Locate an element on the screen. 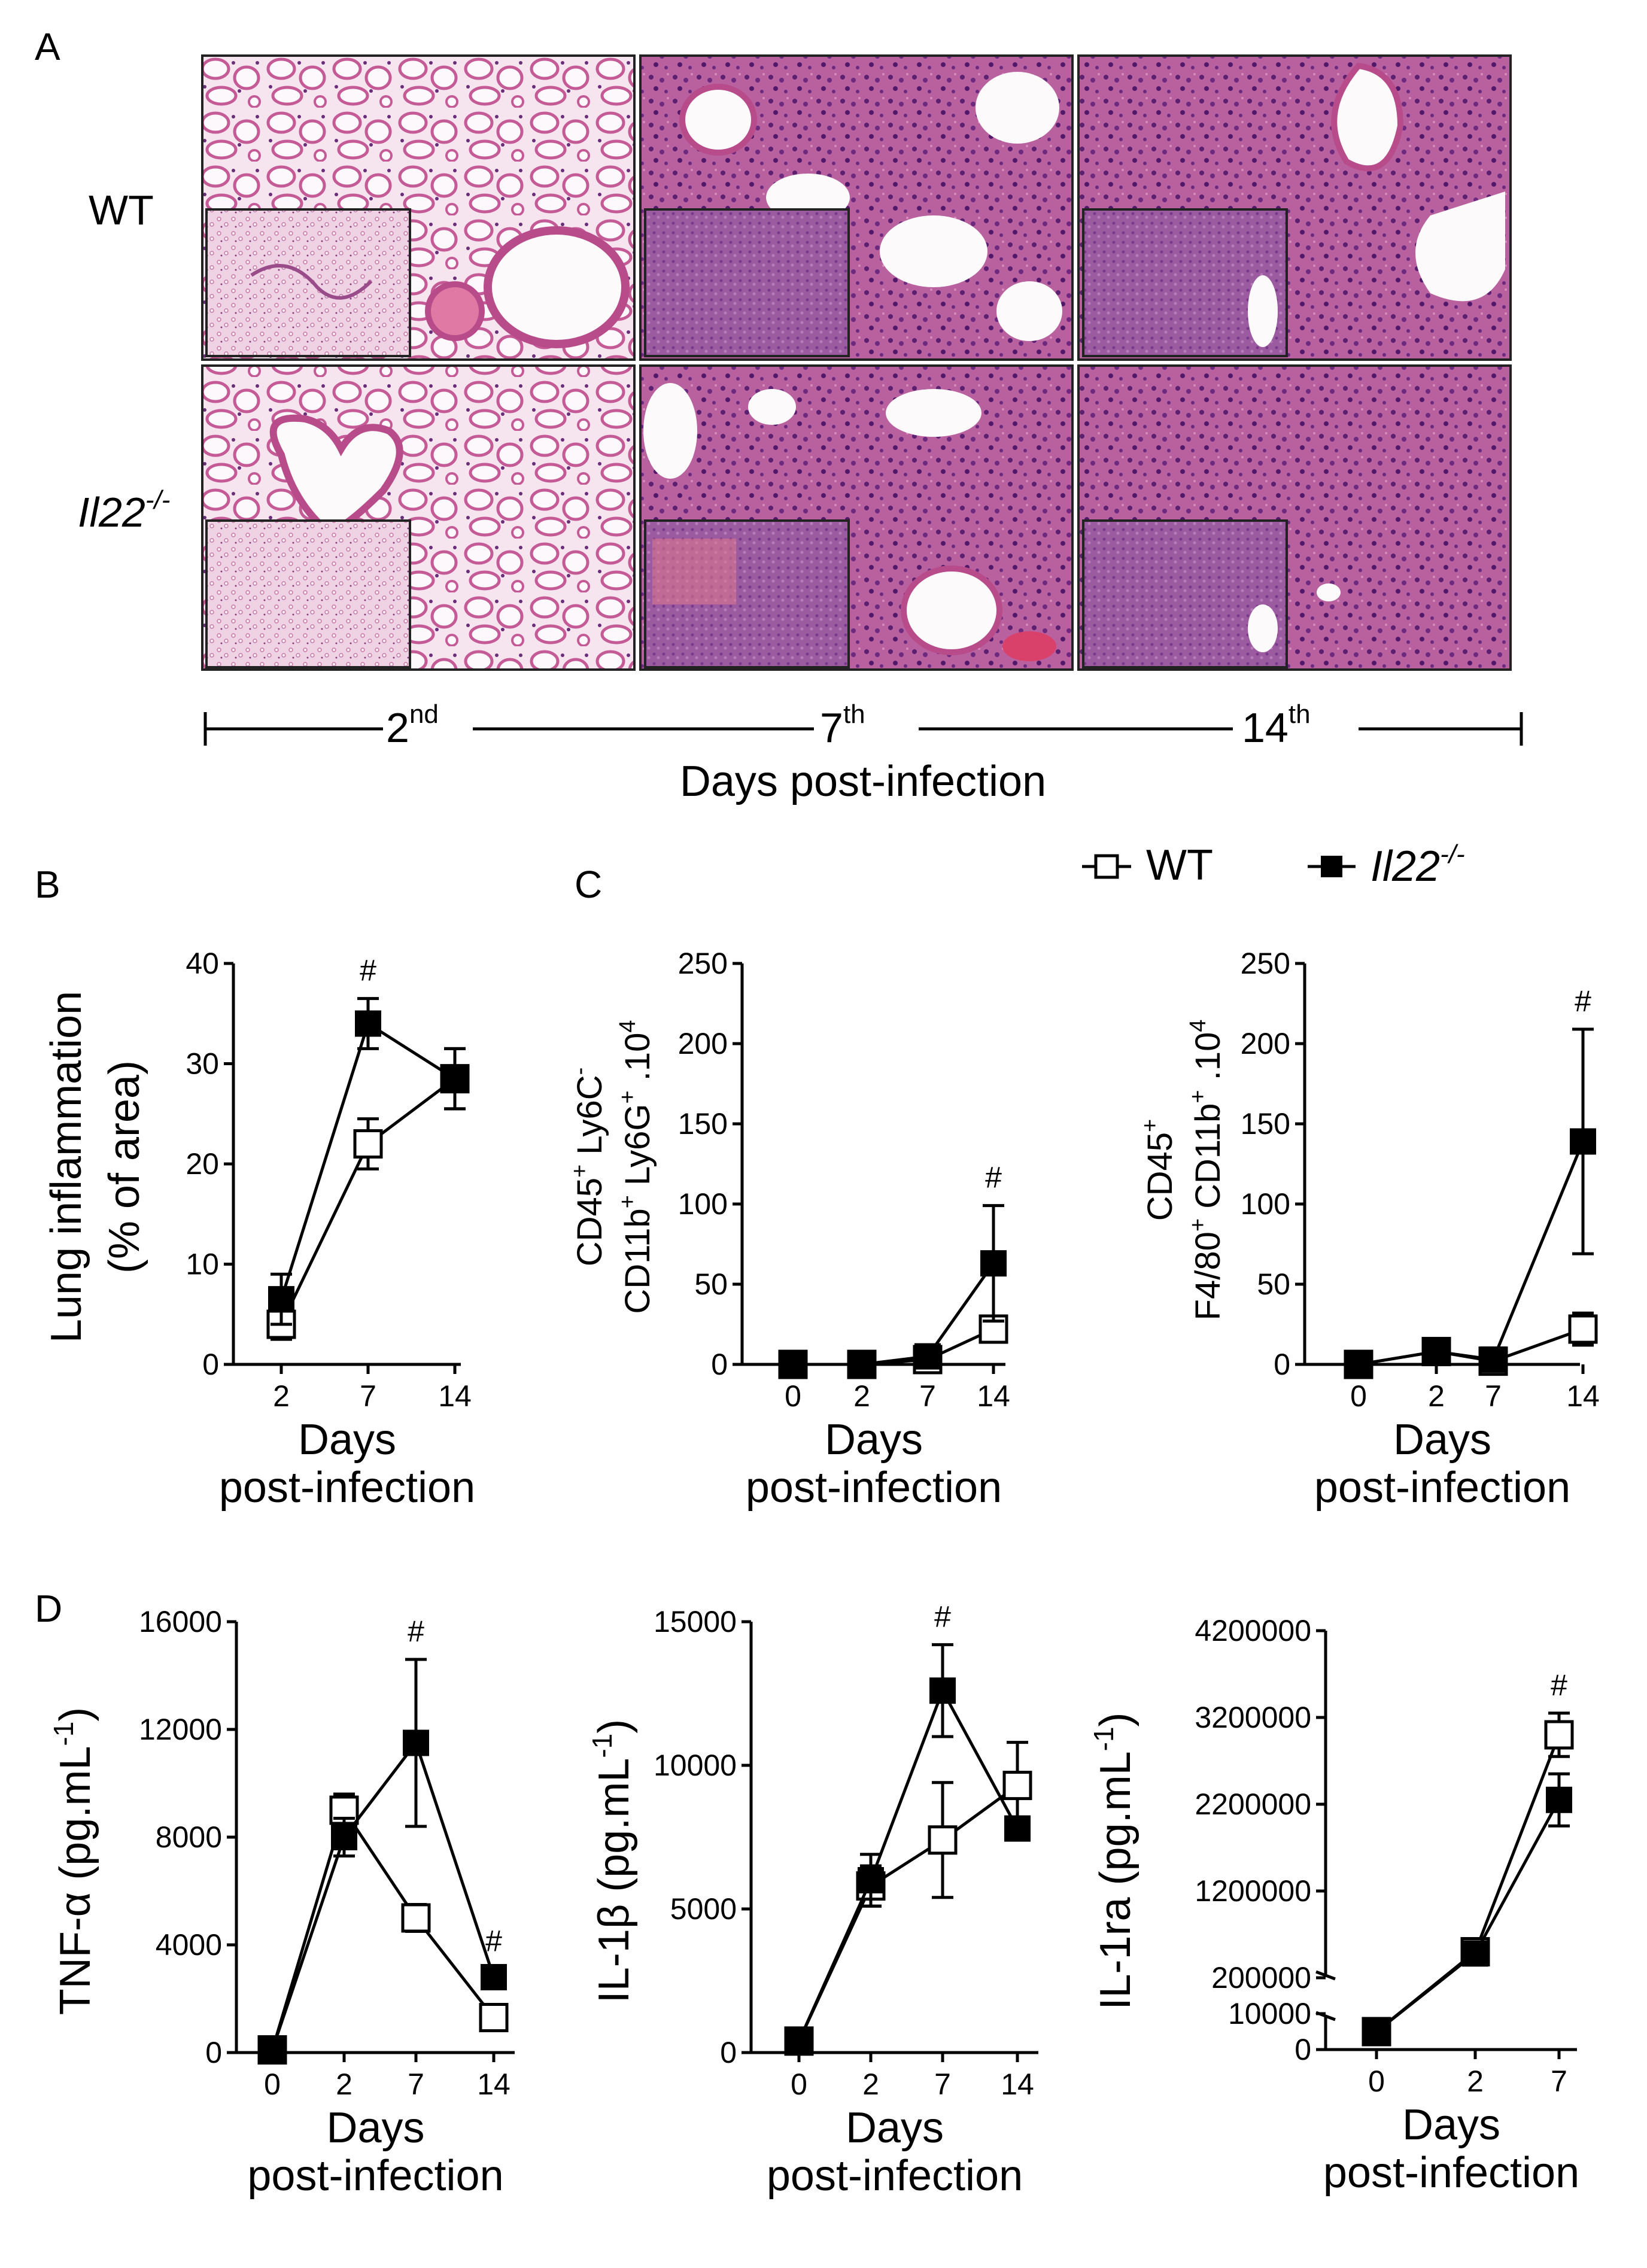  y-tick-label: 150 is located at coordinates (1265, 1124).